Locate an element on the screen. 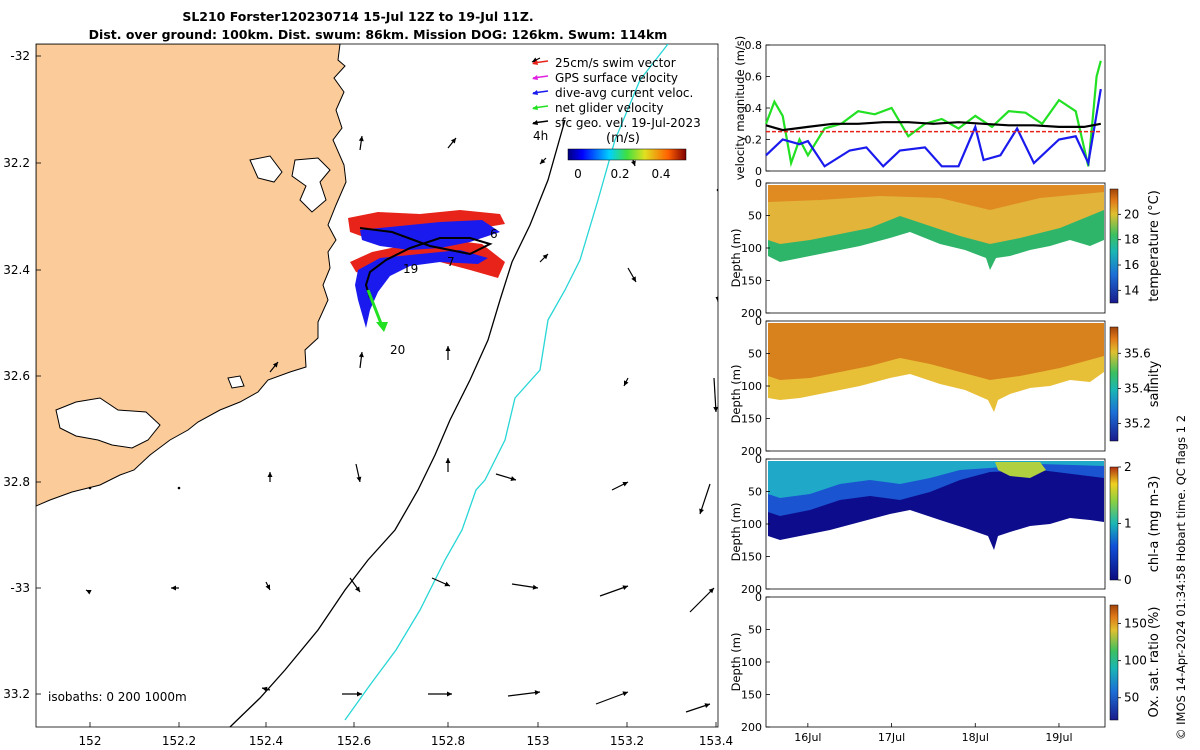 Image resolution: width=1200 pixels, height=750 pixels. salinity-high-layer is located at coordinates (936, 351).